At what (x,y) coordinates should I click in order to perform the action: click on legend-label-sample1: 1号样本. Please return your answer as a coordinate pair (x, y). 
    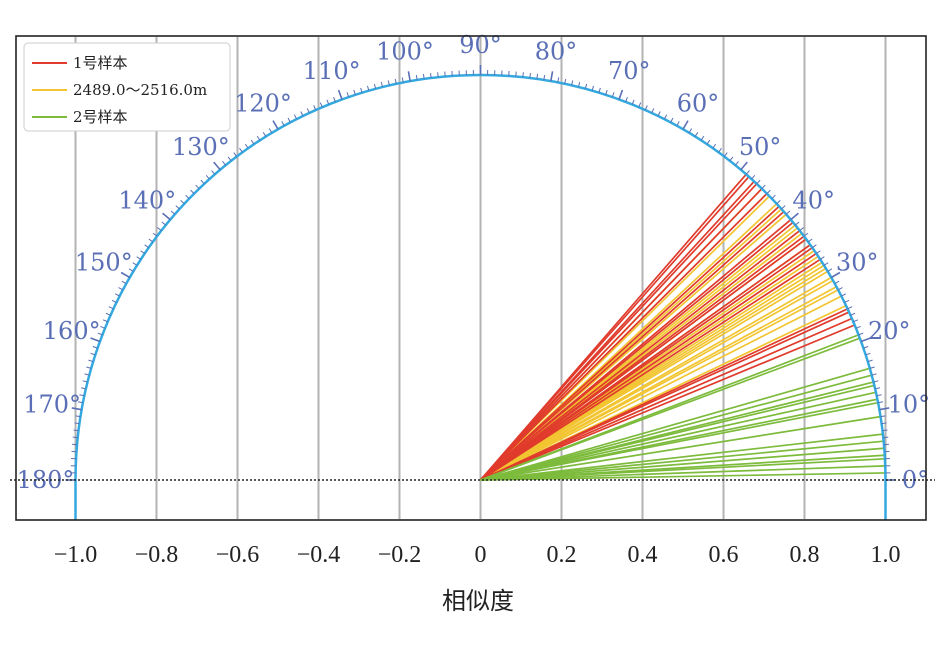
    Looking at the image, I should click on (100, 63).